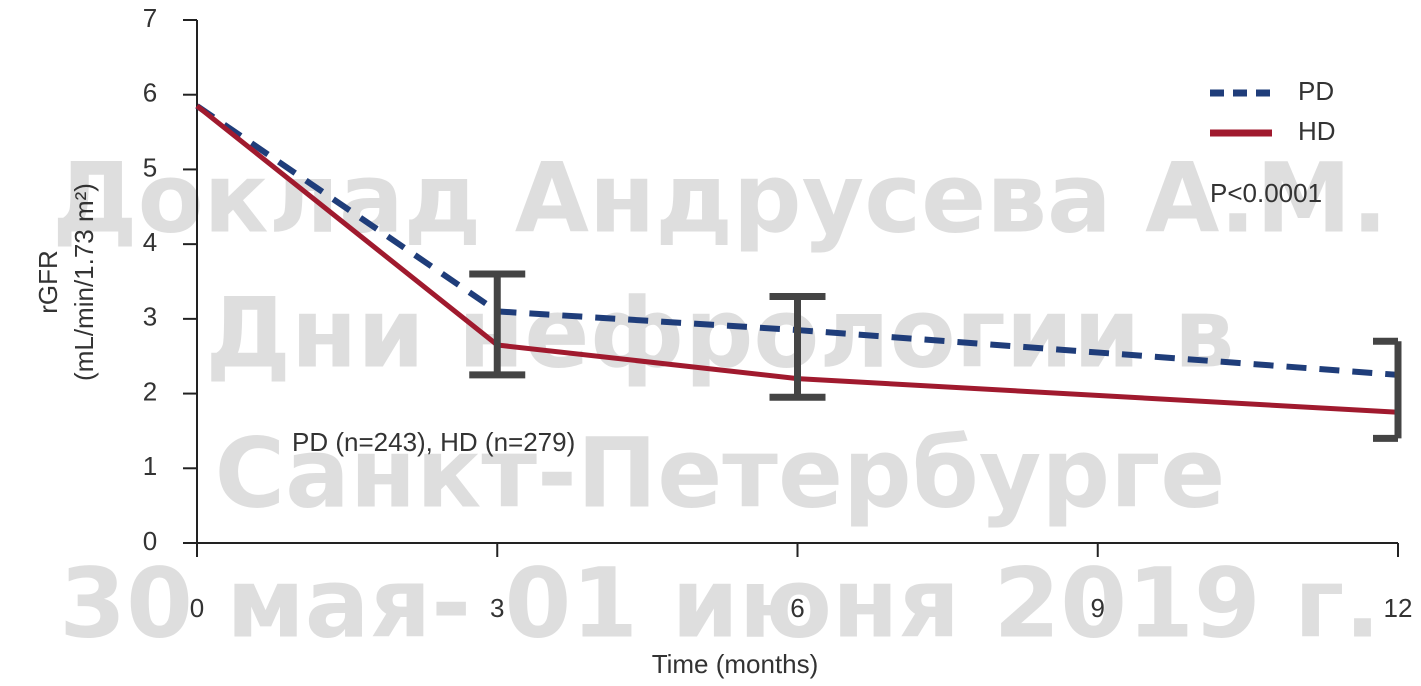 The image size is (1421, 686). What do you see at coordinates (150, 466) in the screenshot?
I see `y-tick-label: 1` at bounding box center [150, 466].